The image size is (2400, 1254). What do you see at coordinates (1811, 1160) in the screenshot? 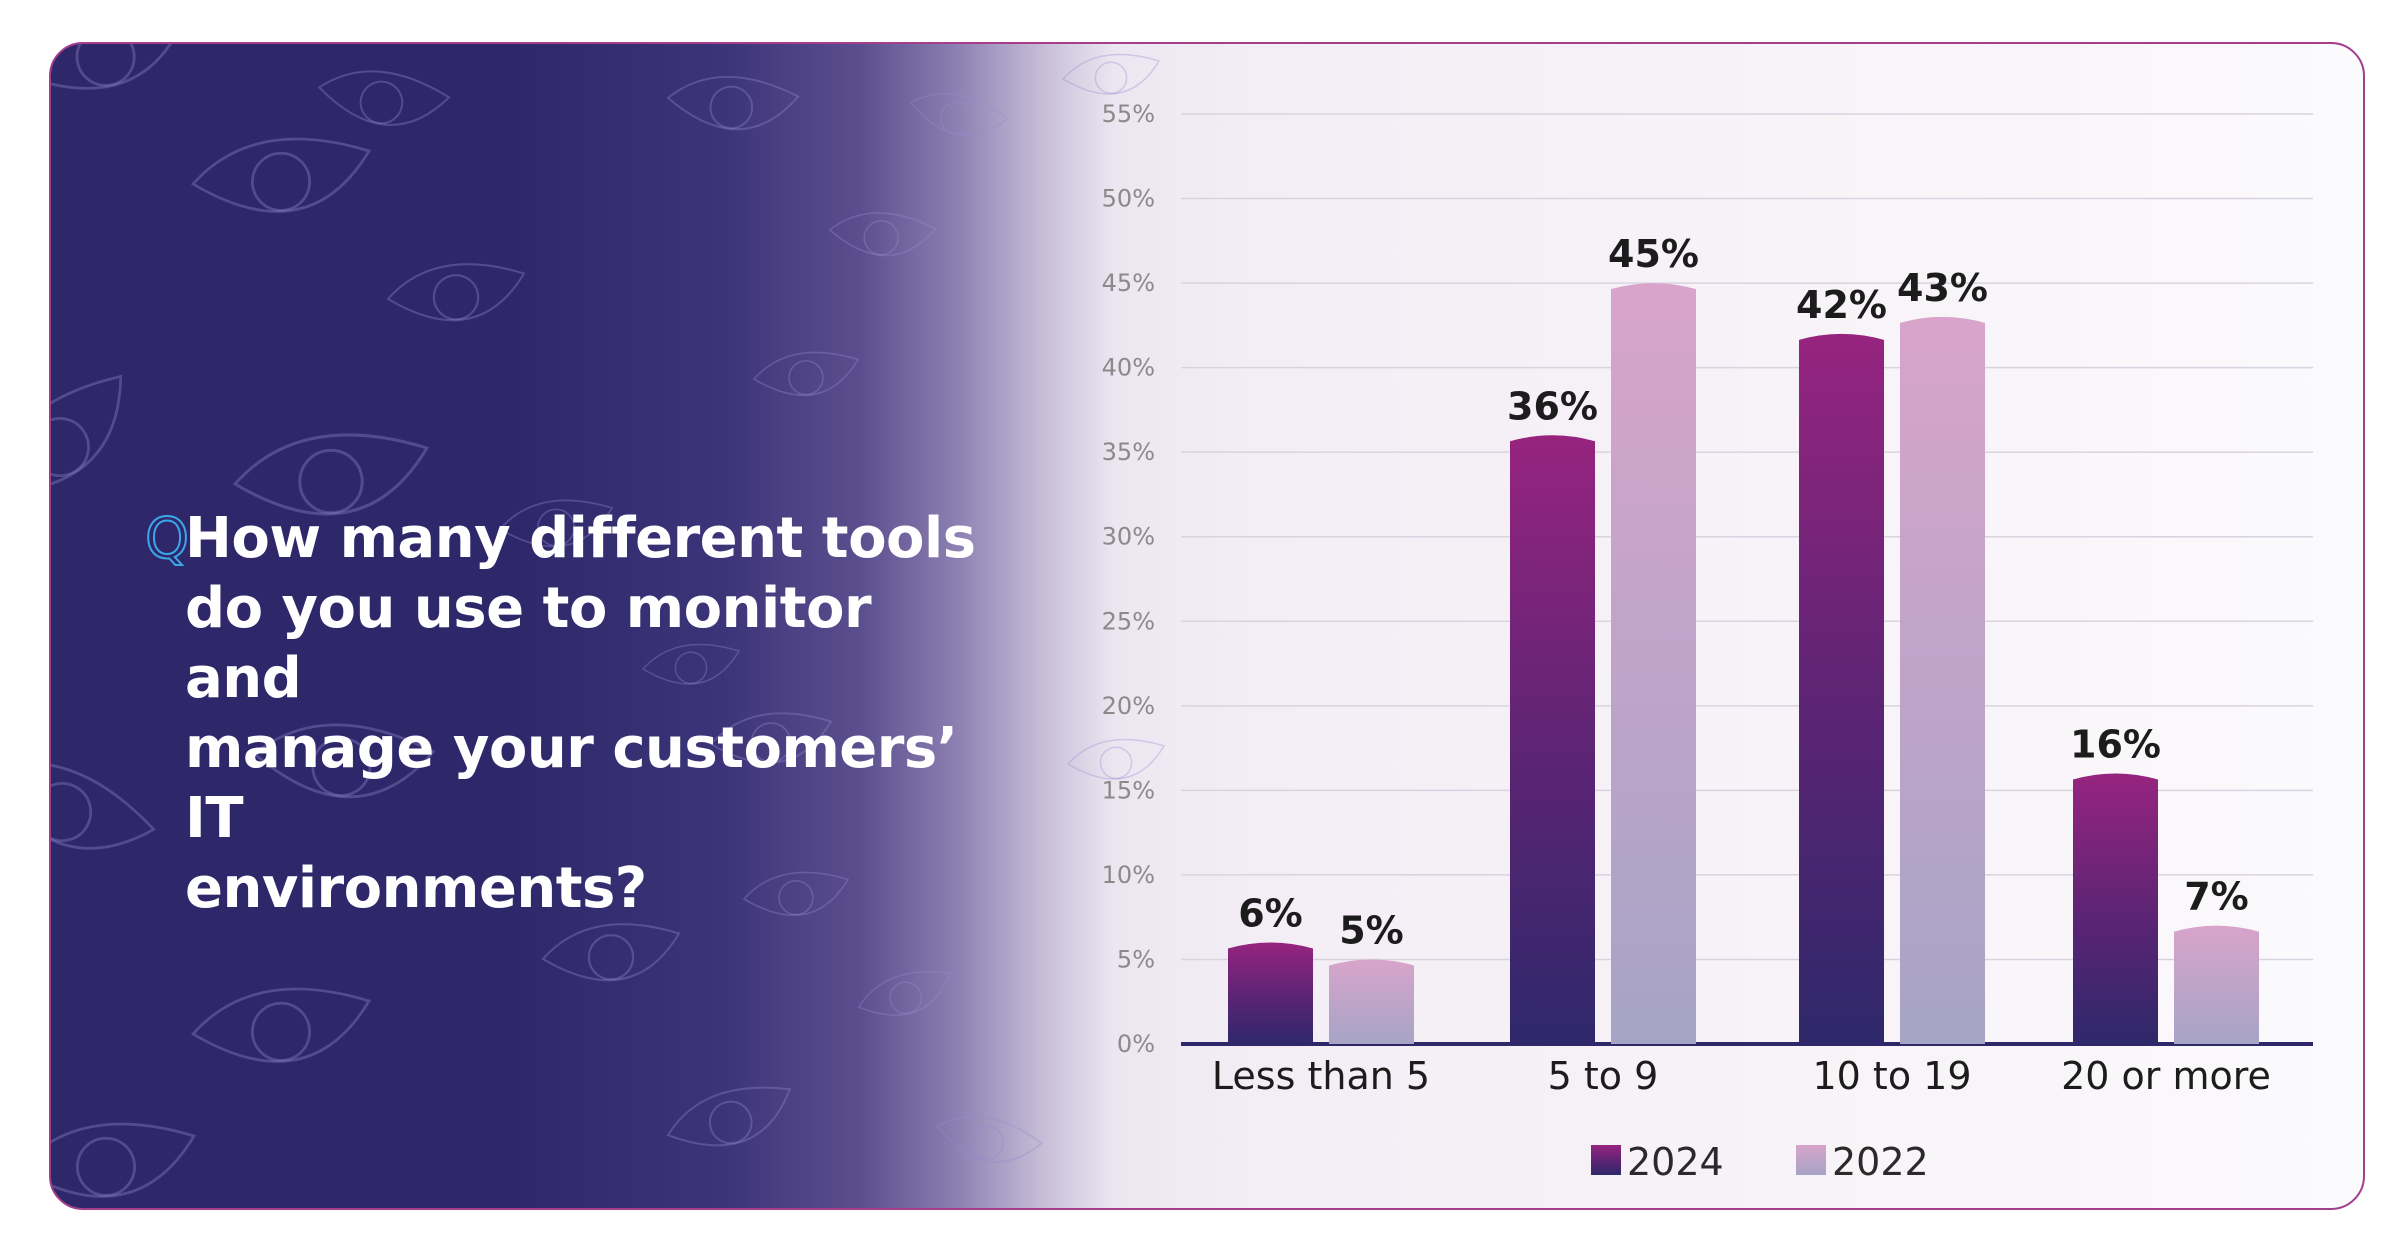
I see `legend-swatch-2022` at bounding box center [1811, 1160].